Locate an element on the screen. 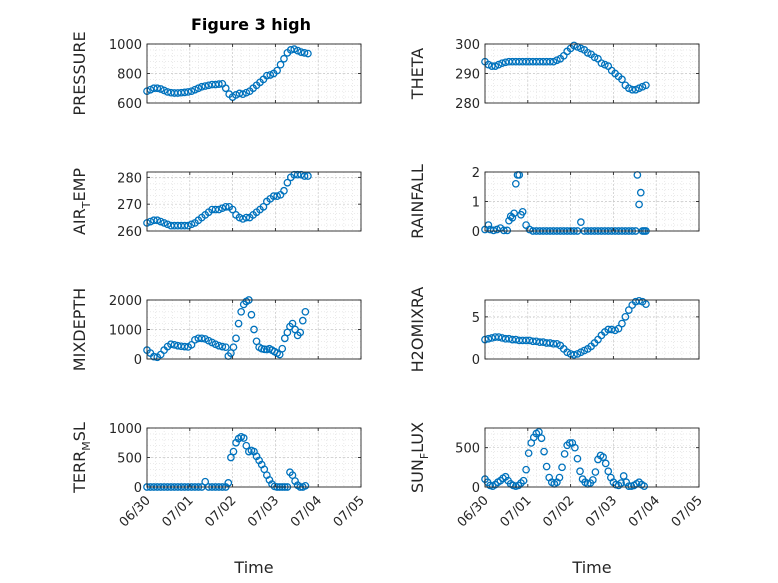 The width and height of the screenshot is (778, 583). y-axis-label: MIXDEPTH is located at coordinates (79, 329).